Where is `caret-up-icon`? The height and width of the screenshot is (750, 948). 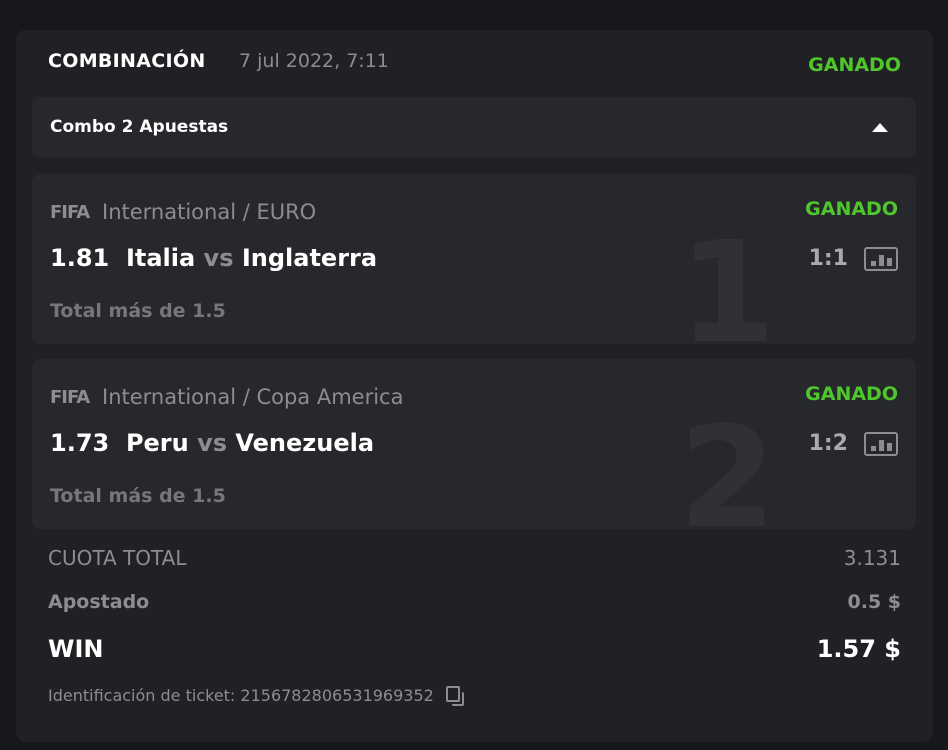
caret-up-icon is located at coordinates (880, 127).